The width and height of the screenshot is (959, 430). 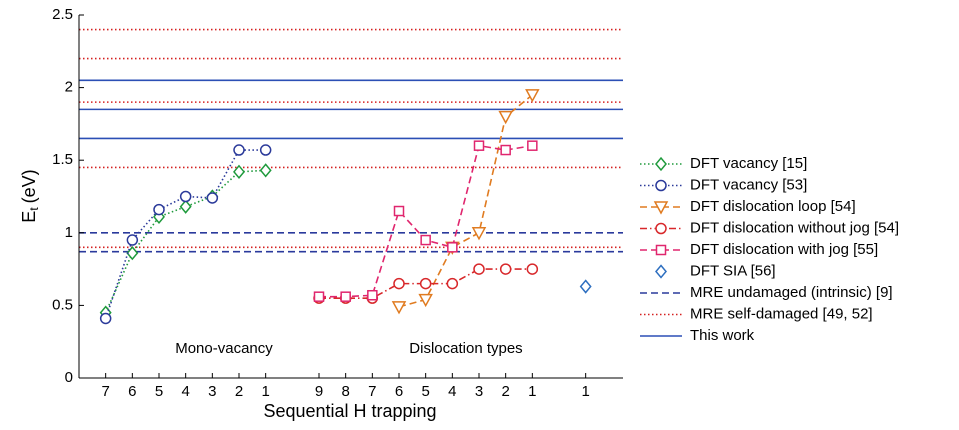 I want to click on legend-label: MRE self-damaged [49, 52], so click(x=781, y=313).